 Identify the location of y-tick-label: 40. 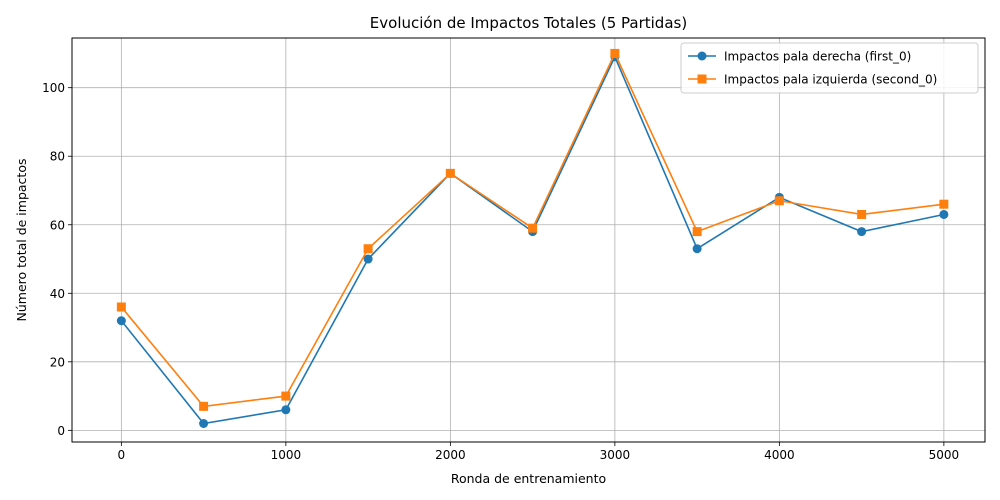
(57, 294).